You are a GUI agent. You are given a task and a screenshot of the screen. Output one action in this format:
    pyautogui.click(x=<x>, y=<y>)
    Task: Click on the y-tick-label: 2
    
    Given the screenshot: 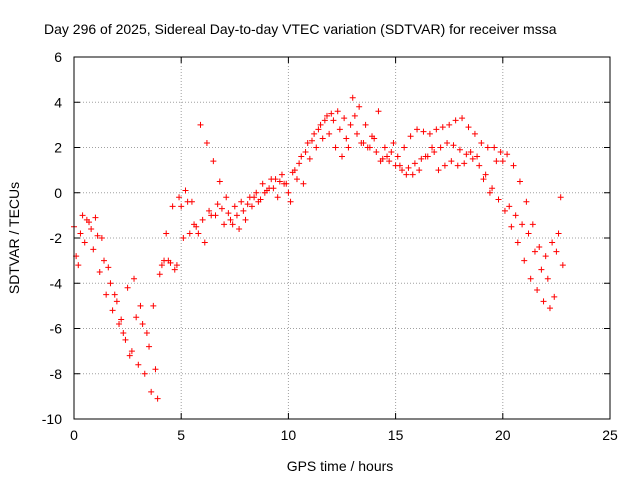 What is the action you would take?
    pyautogui.click(x=58, y=148)
    